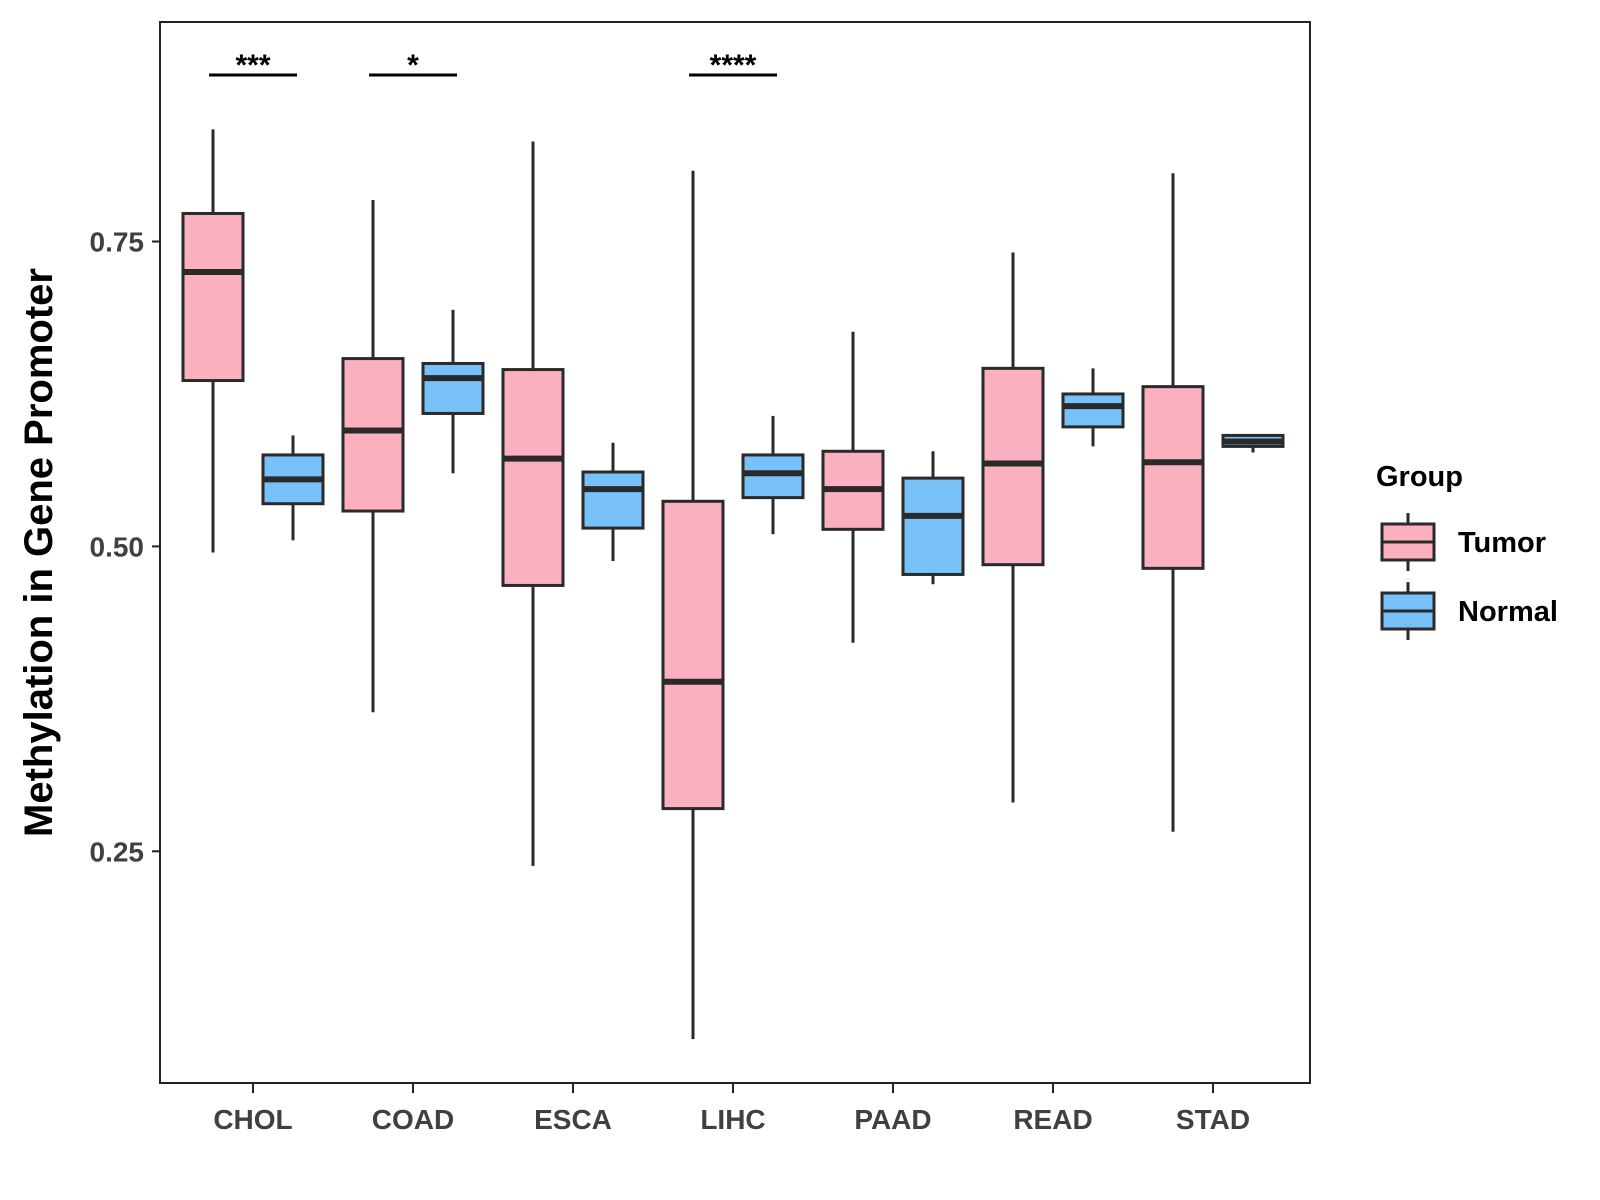 The width and height of the screenshot is (1600, 1200). I want to click on box-tumor-stad, so click(1173, 502).